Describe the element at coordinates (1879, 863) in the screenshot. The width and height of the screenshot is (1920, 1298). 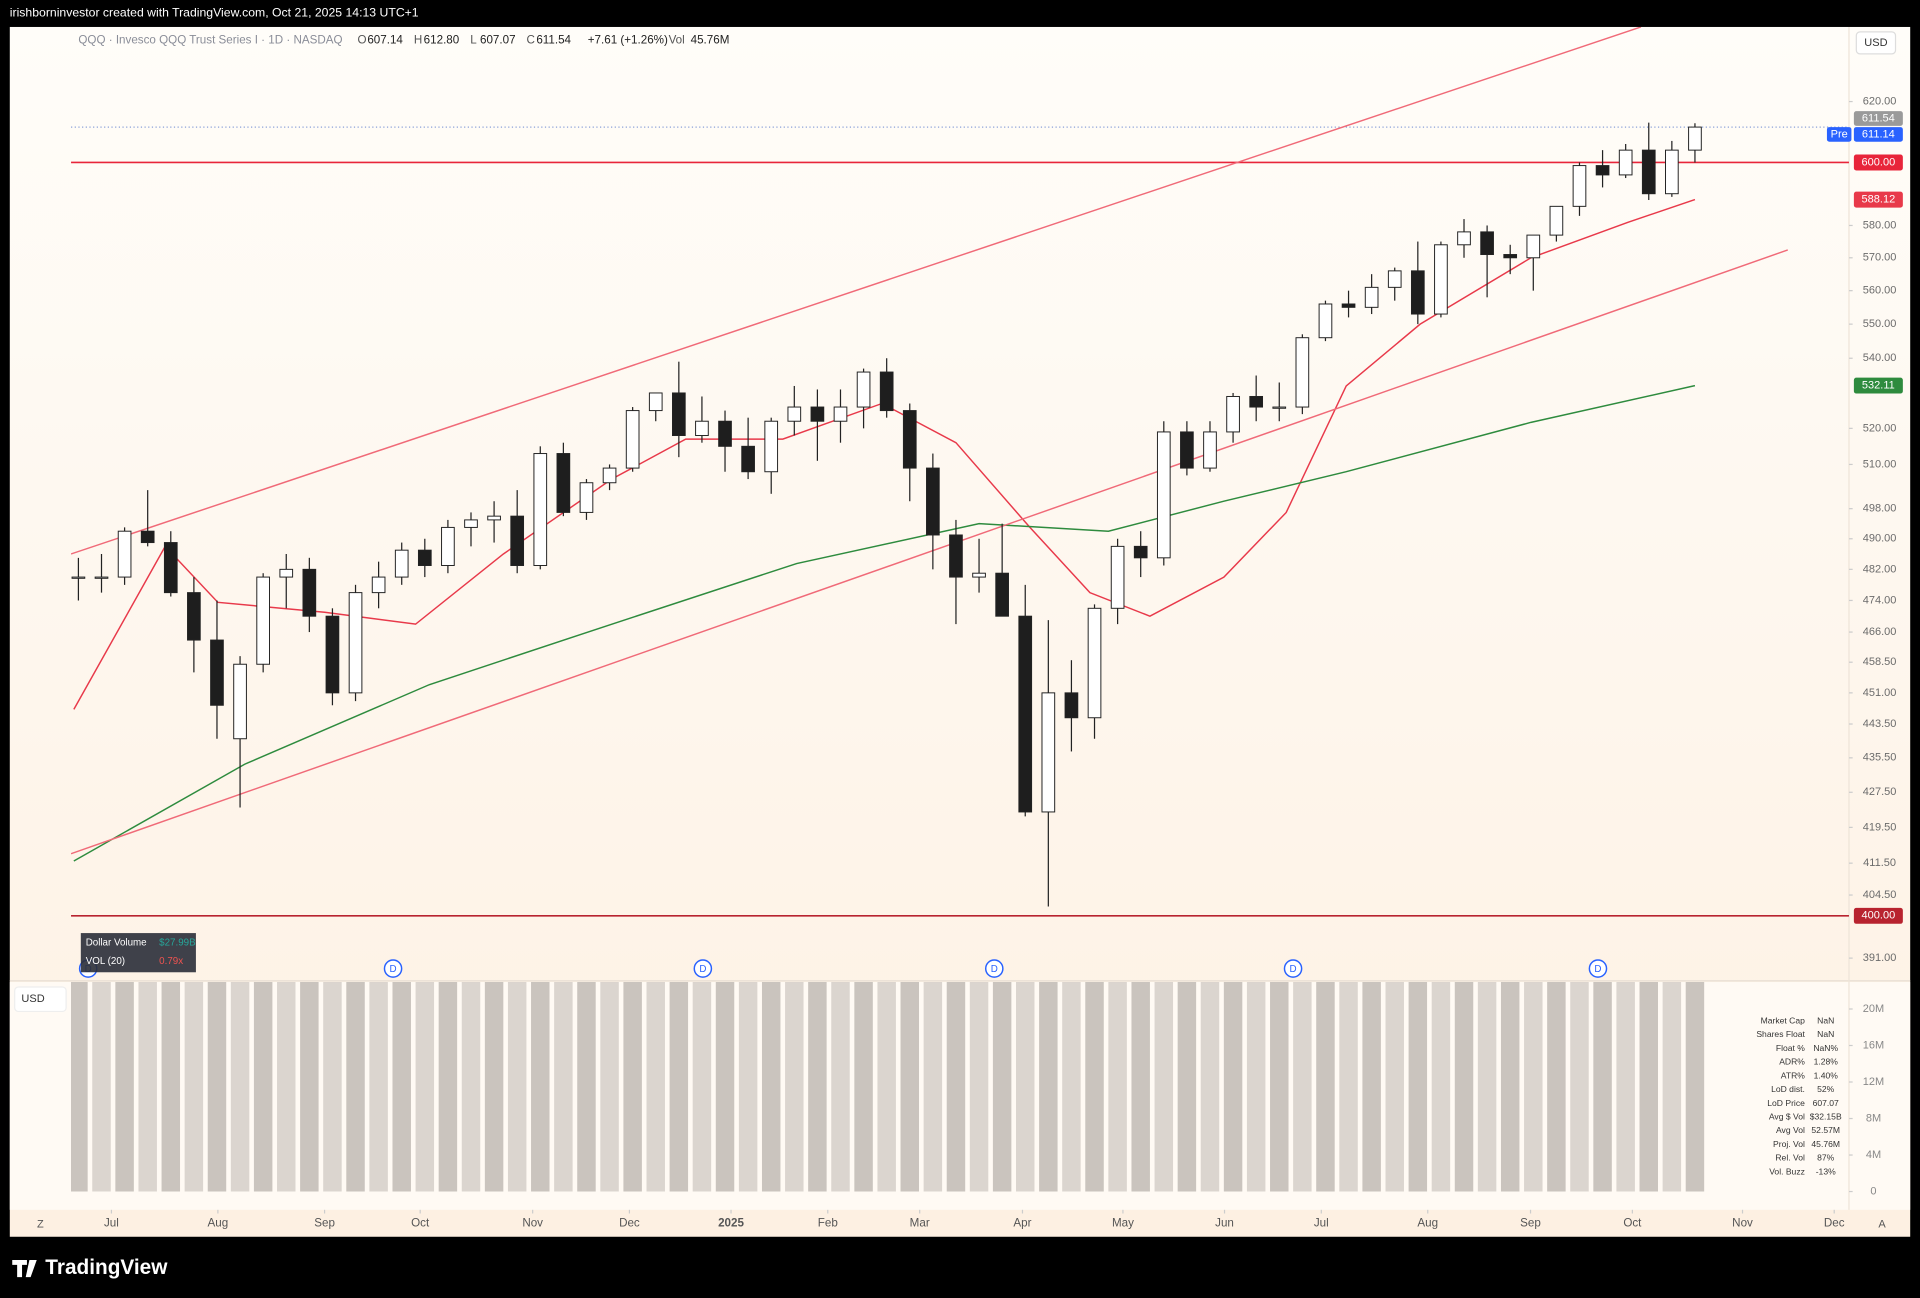
I see `y-tick-label: 411.50` at that location.